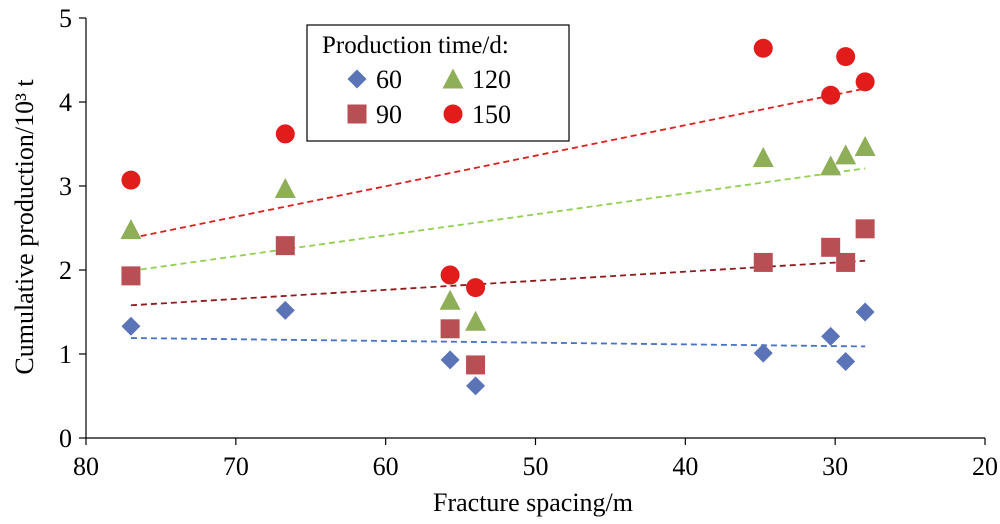 The height and width of the screenshot is (524, 1000). Describe the element at coordinates (533, 502) in the screenshot. I see `x-axis-label: Fracture spacing/m` at that location.